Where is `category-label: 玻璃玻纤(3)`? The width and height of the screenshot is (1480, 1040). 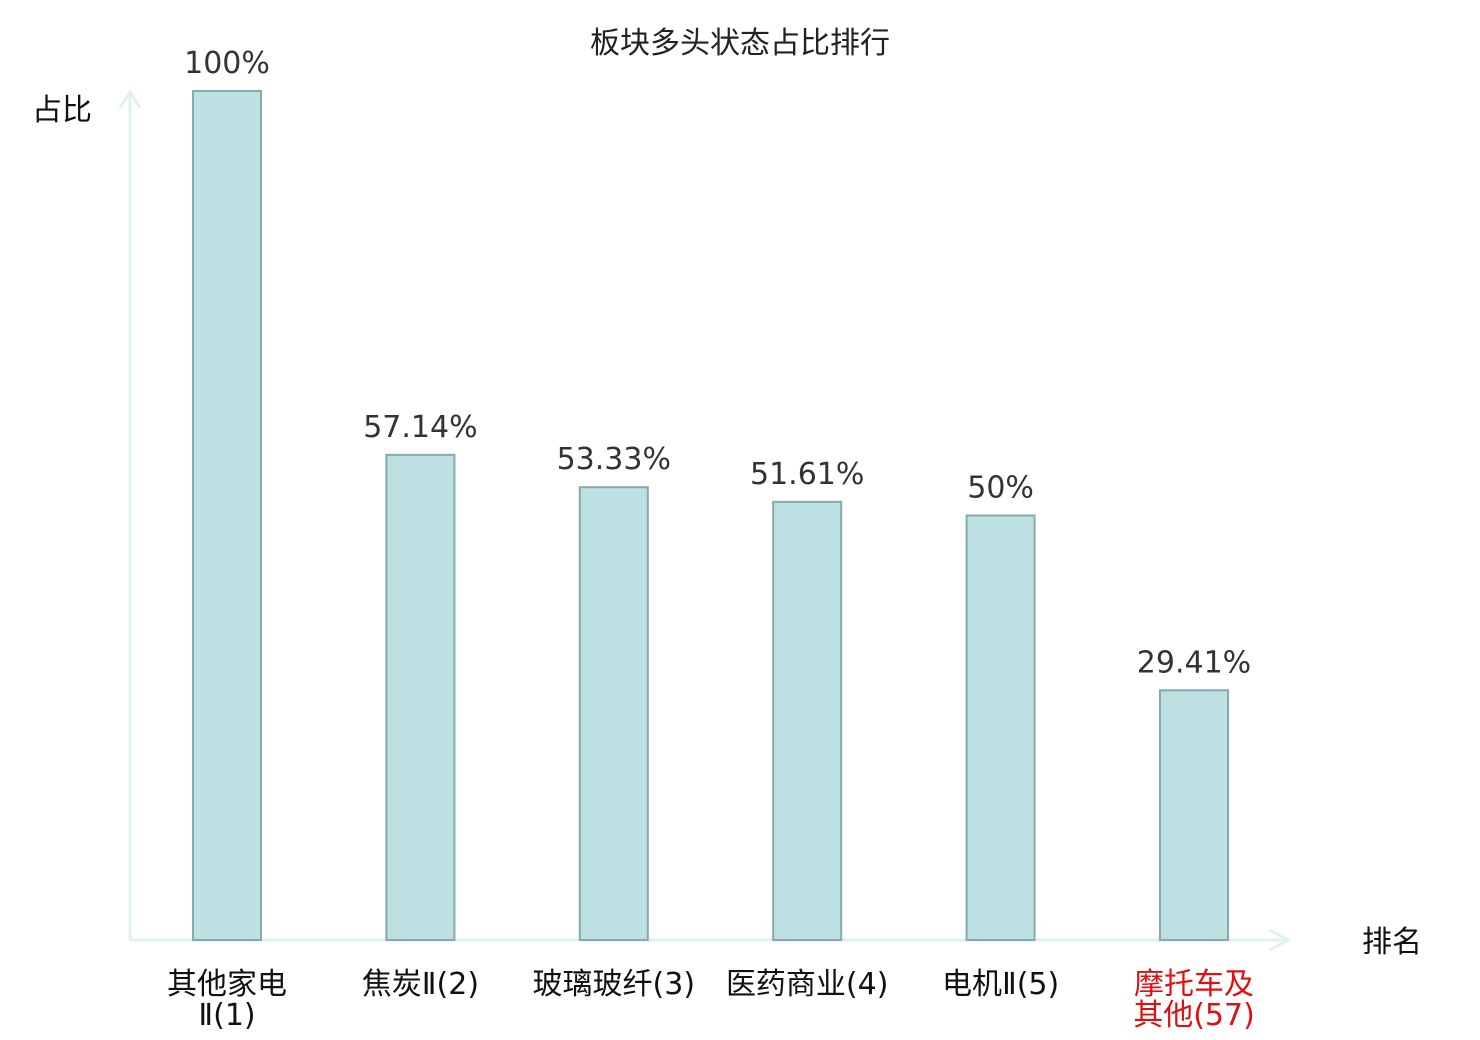 category-label: 玻璃玻纤(3) is located at coordinates (614, 984).